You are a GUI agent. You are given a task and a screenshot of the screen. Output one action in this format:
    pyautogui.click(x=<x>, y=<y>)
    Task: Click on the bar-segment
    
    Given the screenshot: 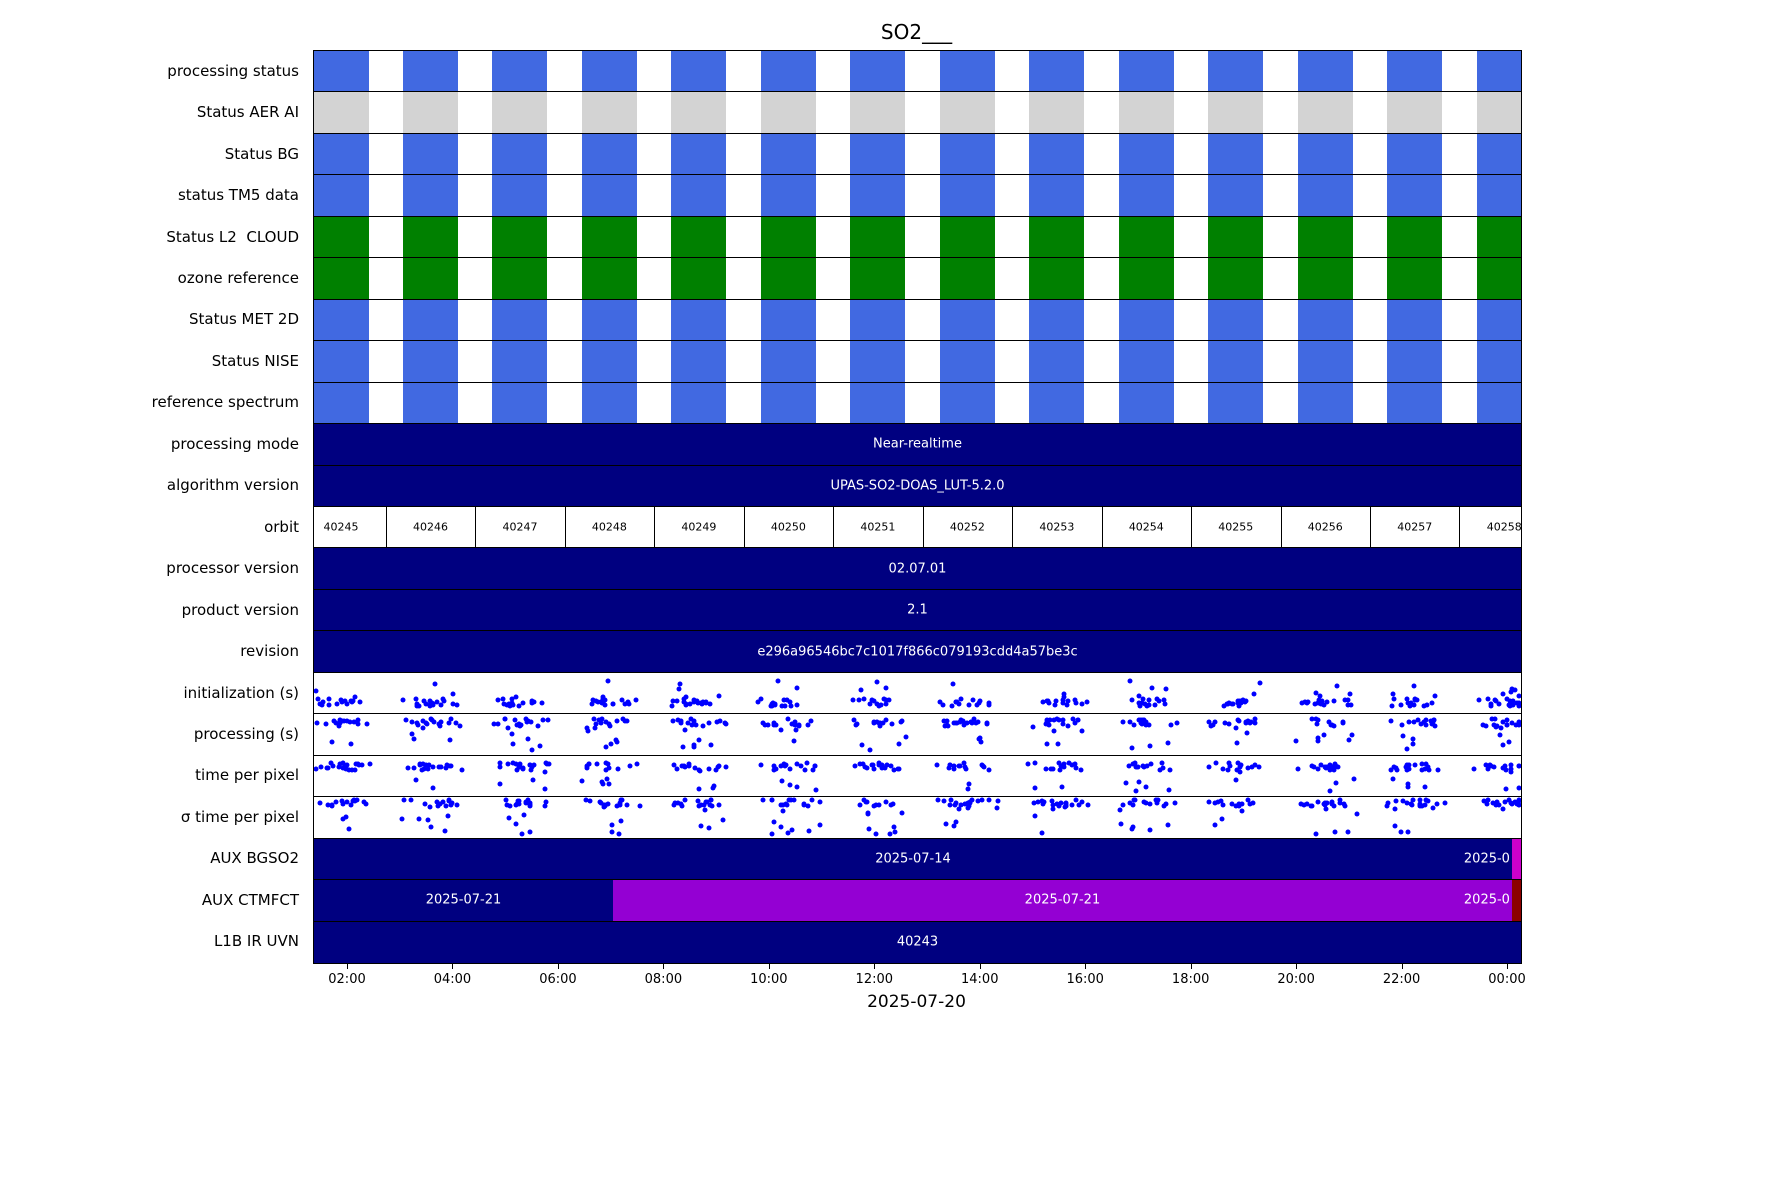 What is the action you would take?
    pyautogui.click(x=917, y=942)
    